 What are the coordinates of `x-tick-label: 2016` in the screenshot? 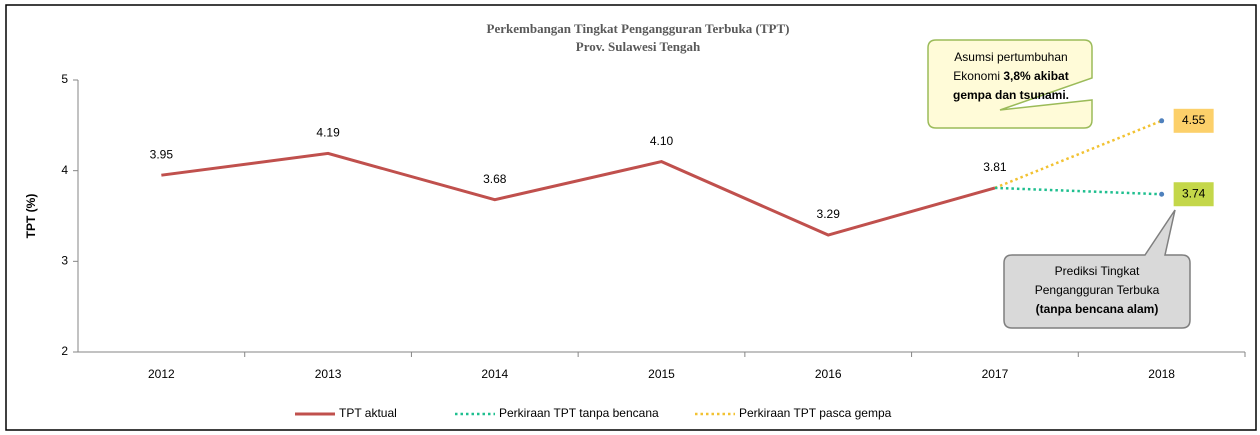 It's located at (828, 374).